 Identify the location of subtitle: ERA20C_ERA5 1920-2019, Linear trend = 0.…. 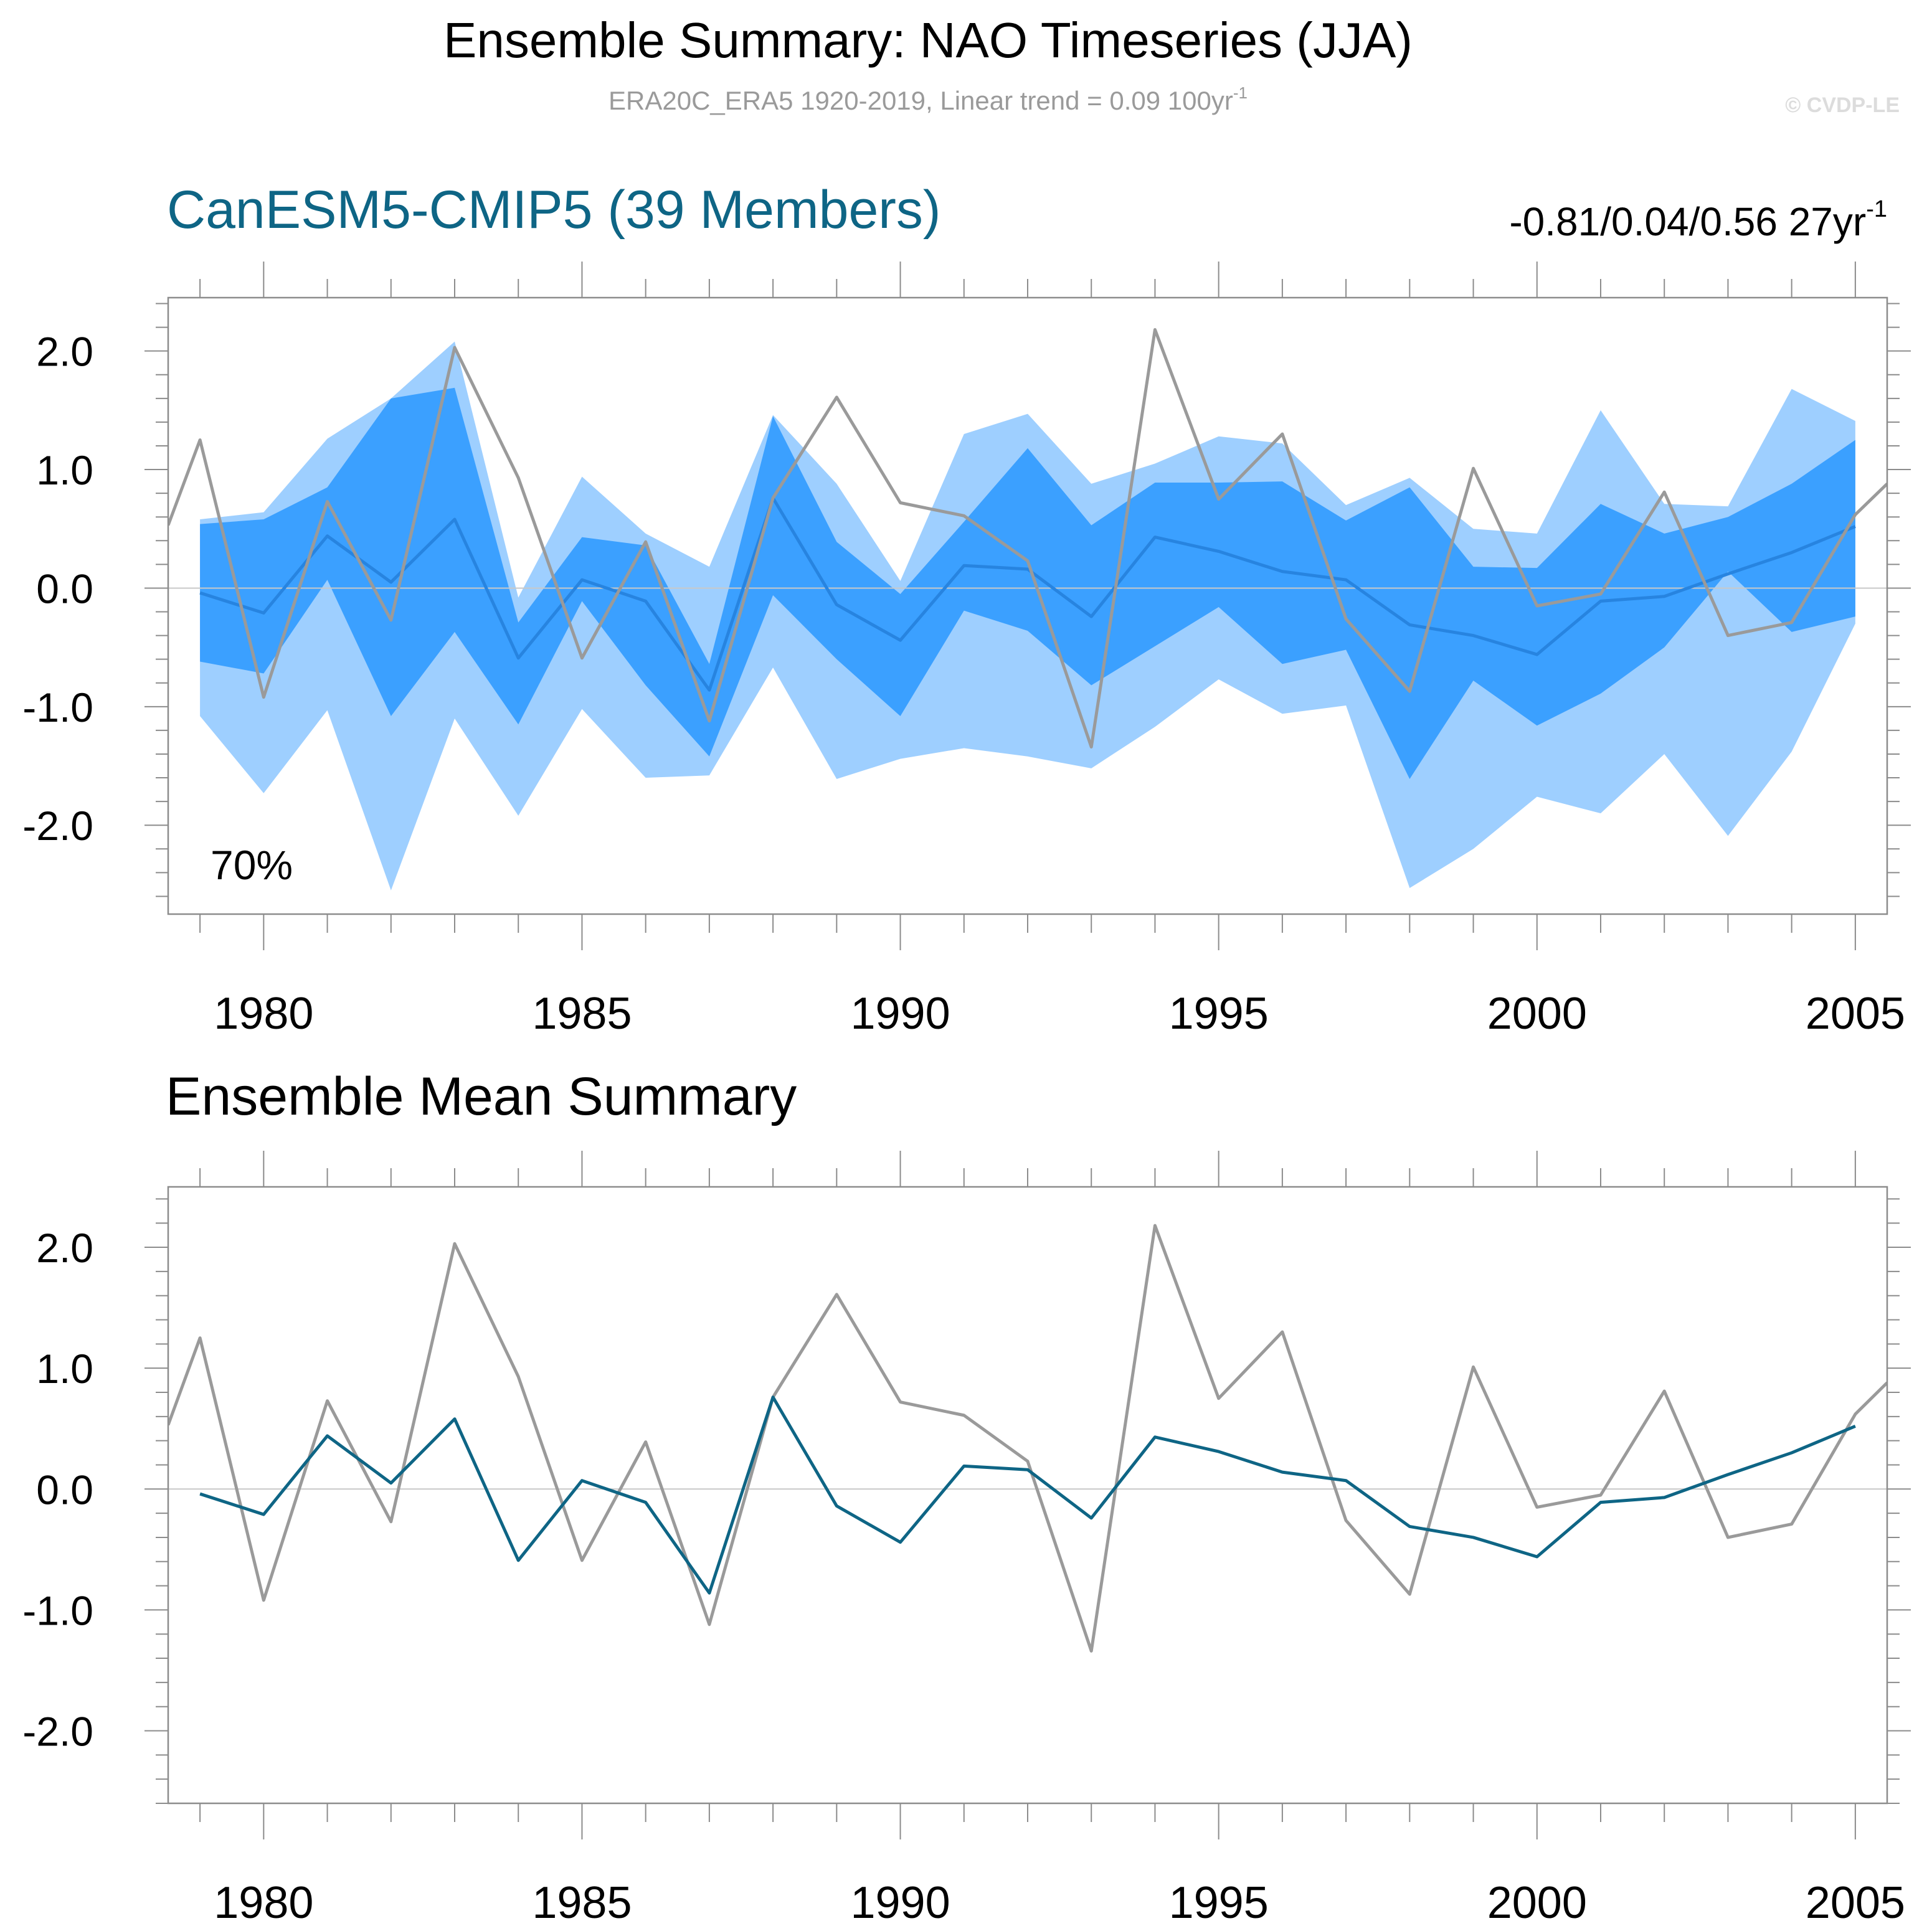
(928, 99).